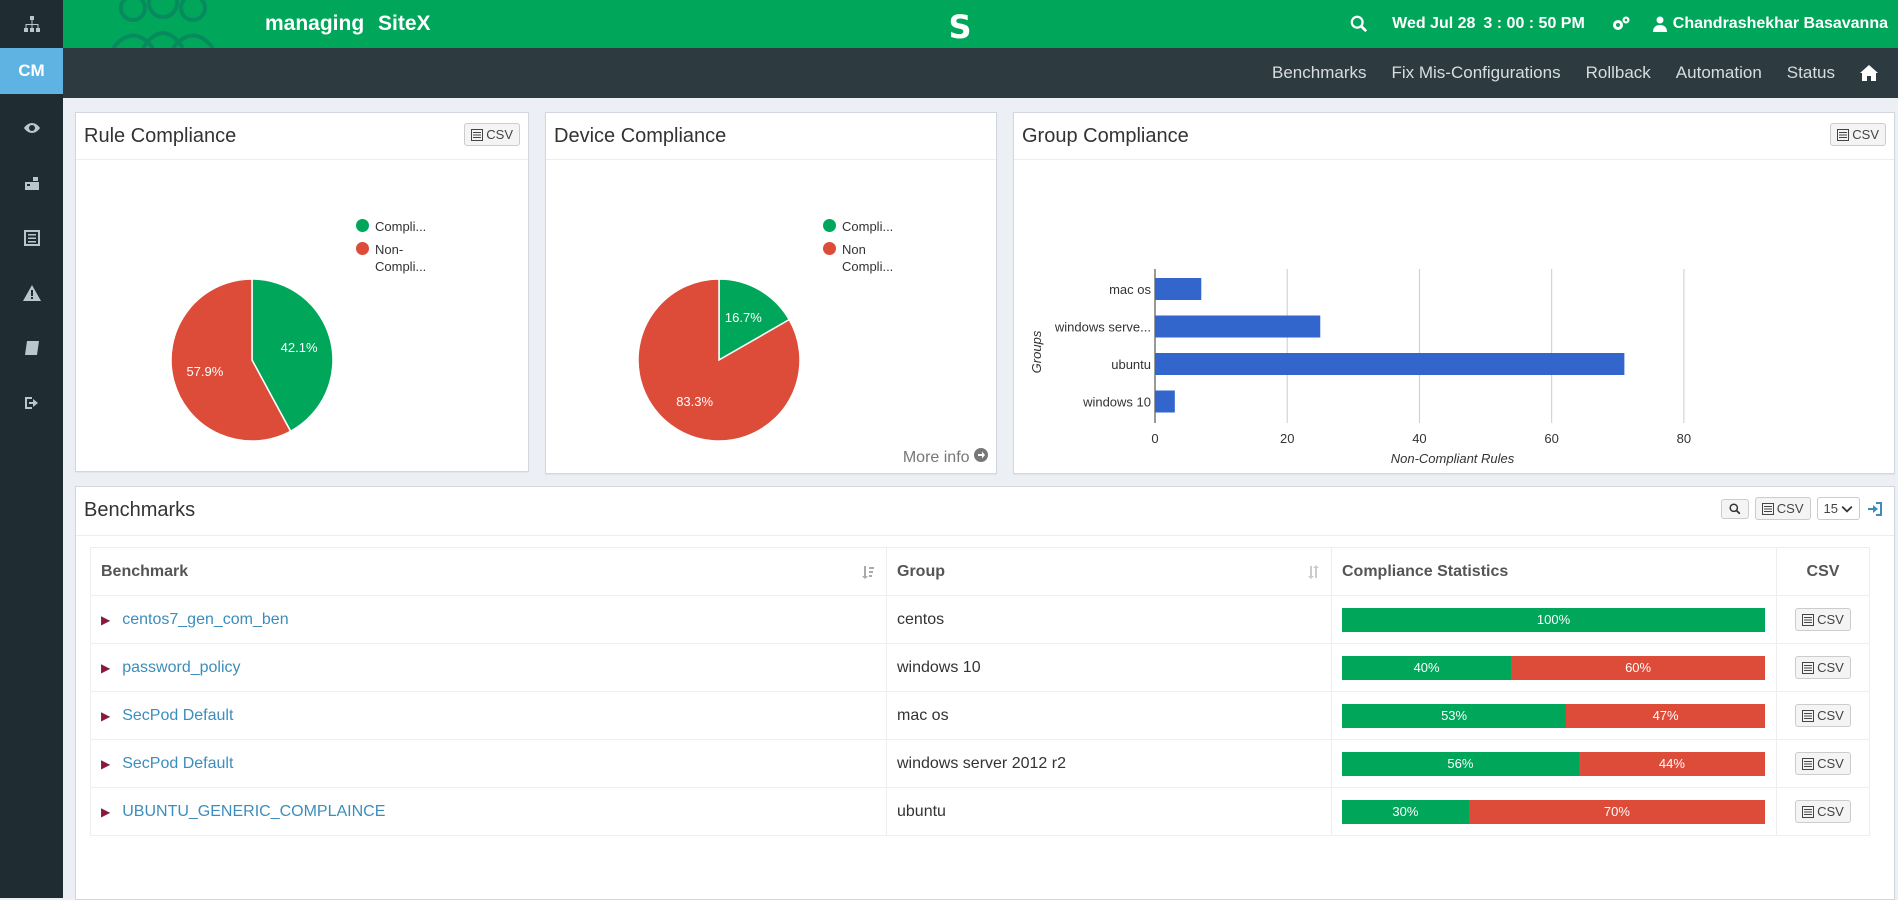  What do you see at coordinates (31, 71) in the screenshot?
I see `sidebar-item-cm: CM` at bounding box center [31, 71].